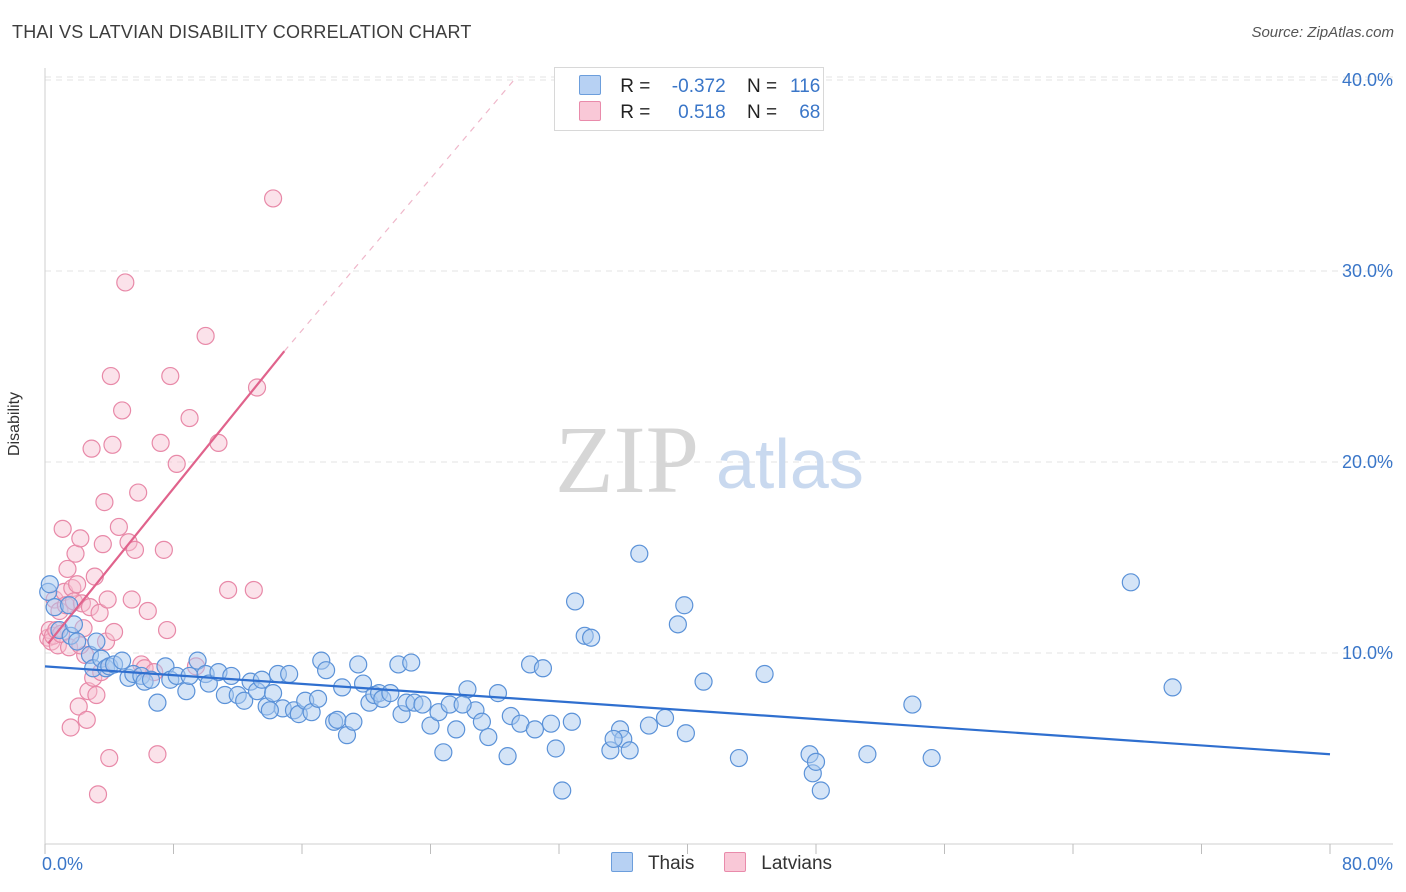 This screenshot has height=892, width=1406. I want to click on y-tick-label-1: 20.0%, so click(1367, 462).